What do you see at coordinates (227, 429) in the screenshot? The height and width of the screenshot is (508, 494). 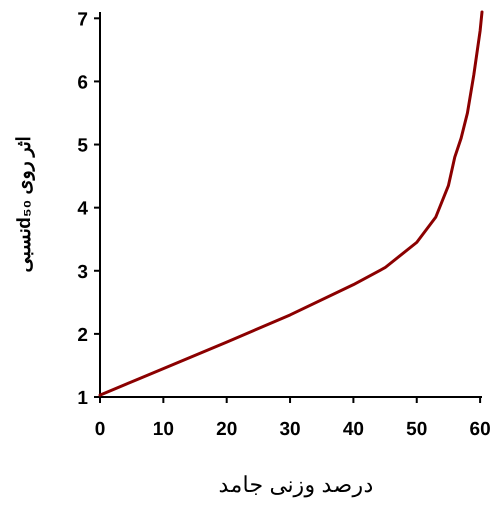 I see `x-tick-label: 20` at bounding box center [227, 429].